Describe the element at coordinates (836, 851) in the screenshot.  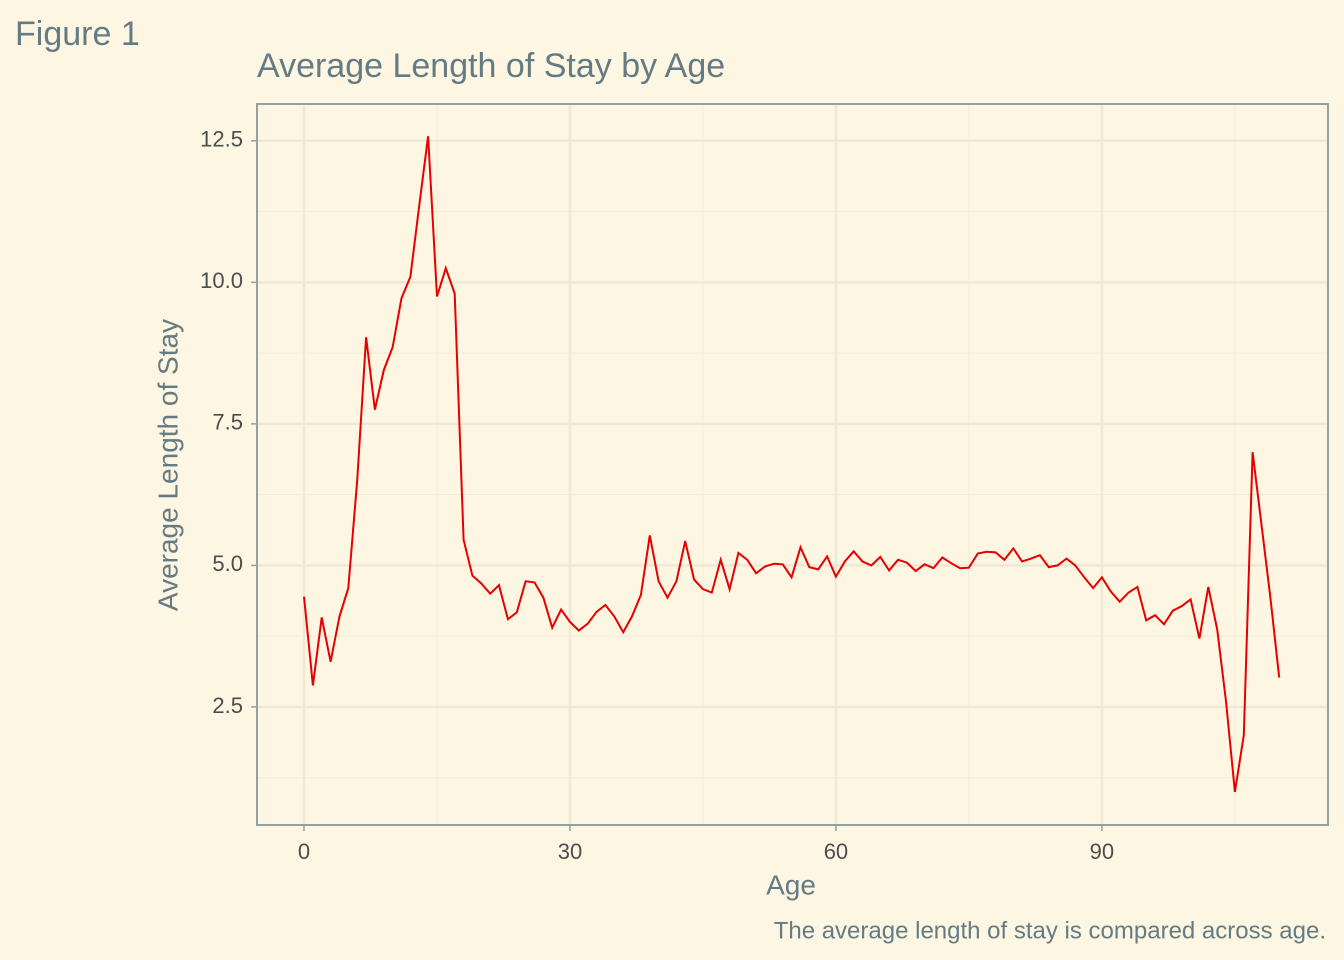
I see `x-tick-label: 60` at that location.